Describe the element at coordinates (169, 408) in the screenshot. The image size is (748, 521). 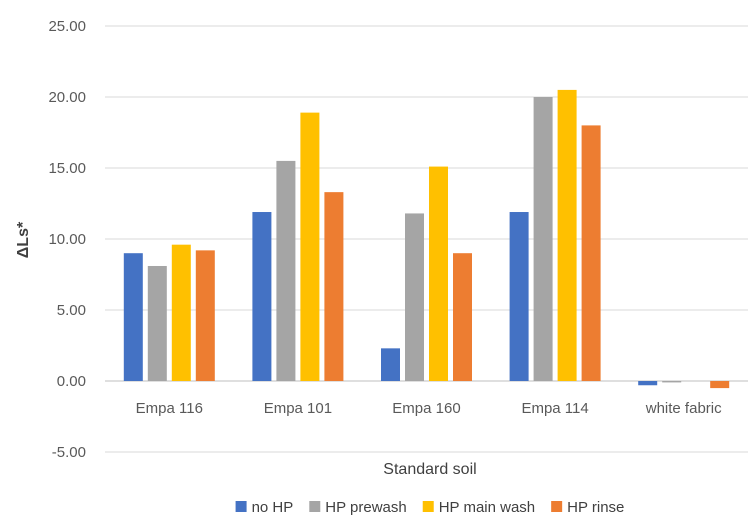
I see `x-tick-label: Empa 116` at that location.